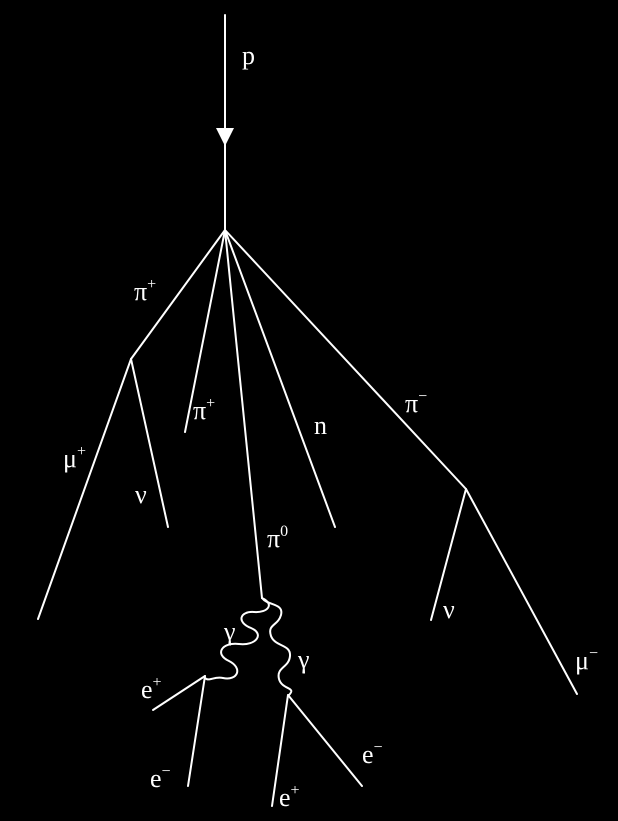  Describe the element at coordinates (179, 693) in the screenshot. I see `positron-left-track` at that location.